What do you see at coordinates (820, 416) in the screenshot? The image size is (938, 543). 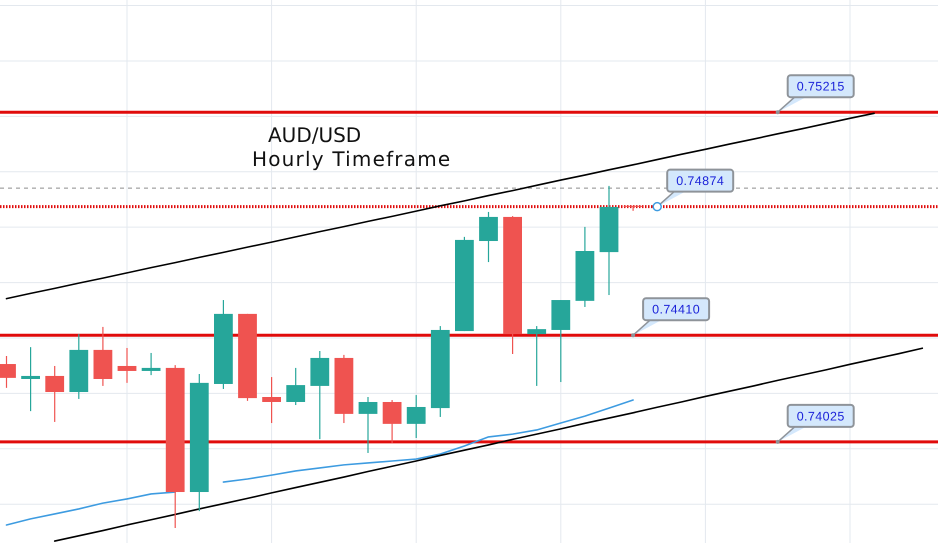 I see `ref-line-label: 0.74025` at bounding box center [820, 416].